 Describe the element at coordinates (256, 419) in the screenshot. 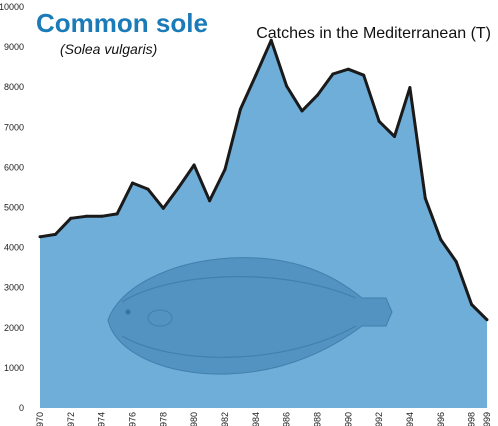

I see `x-tick-label: 1984` at that location.